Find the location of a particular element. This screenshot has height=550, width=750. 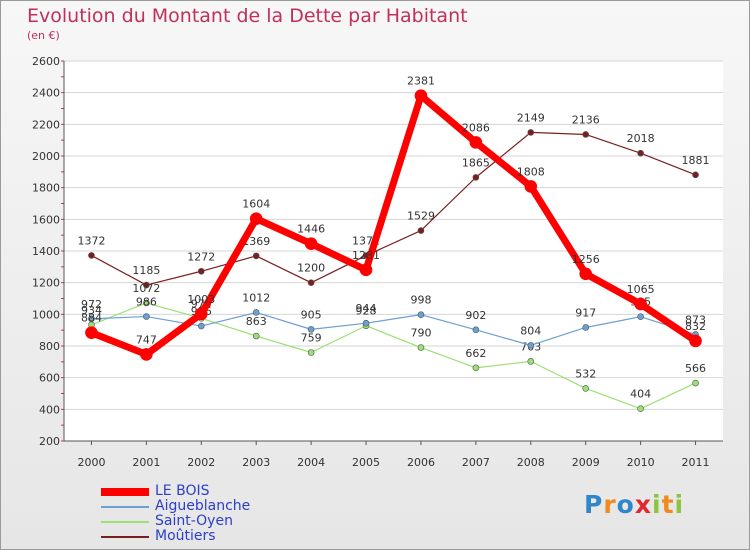

data-label: 1865 is located at coordinates (476, 162).